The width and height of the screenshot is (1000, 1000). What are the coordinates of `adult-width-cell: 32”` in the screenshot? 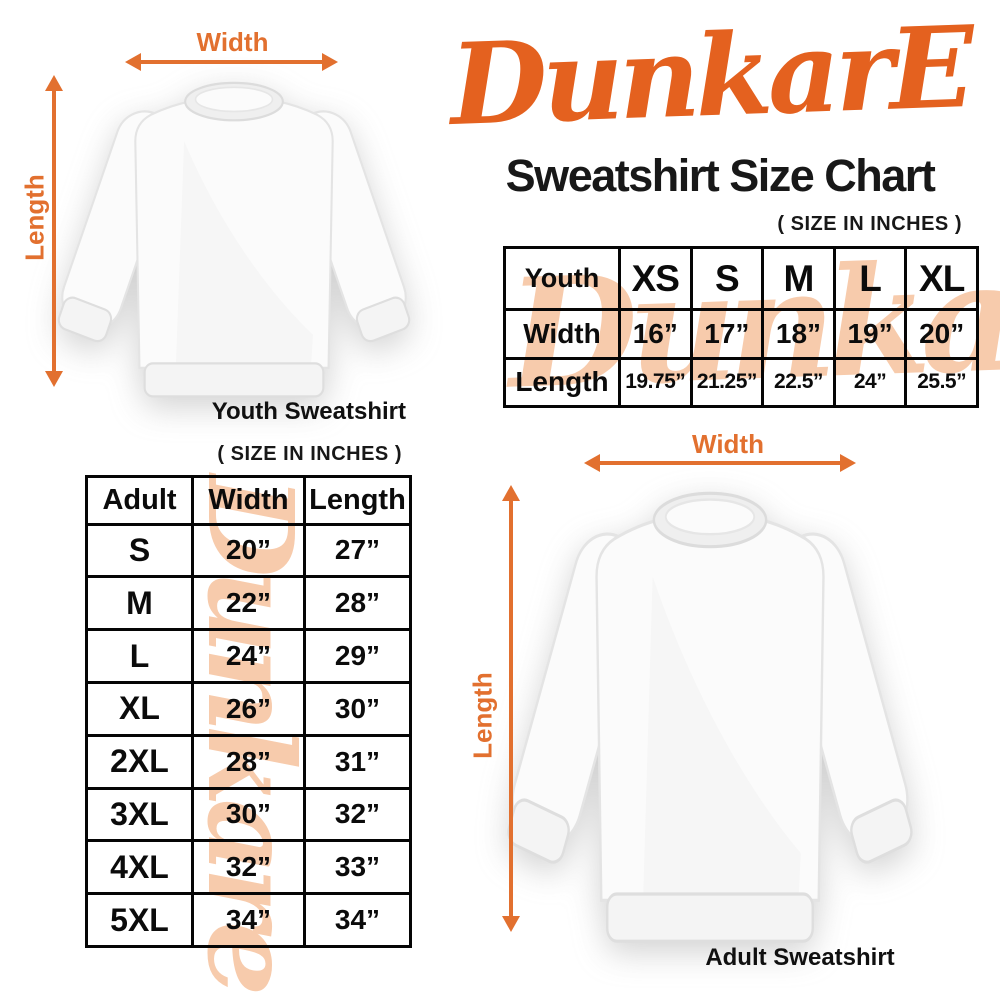 It's located at (248, 867).